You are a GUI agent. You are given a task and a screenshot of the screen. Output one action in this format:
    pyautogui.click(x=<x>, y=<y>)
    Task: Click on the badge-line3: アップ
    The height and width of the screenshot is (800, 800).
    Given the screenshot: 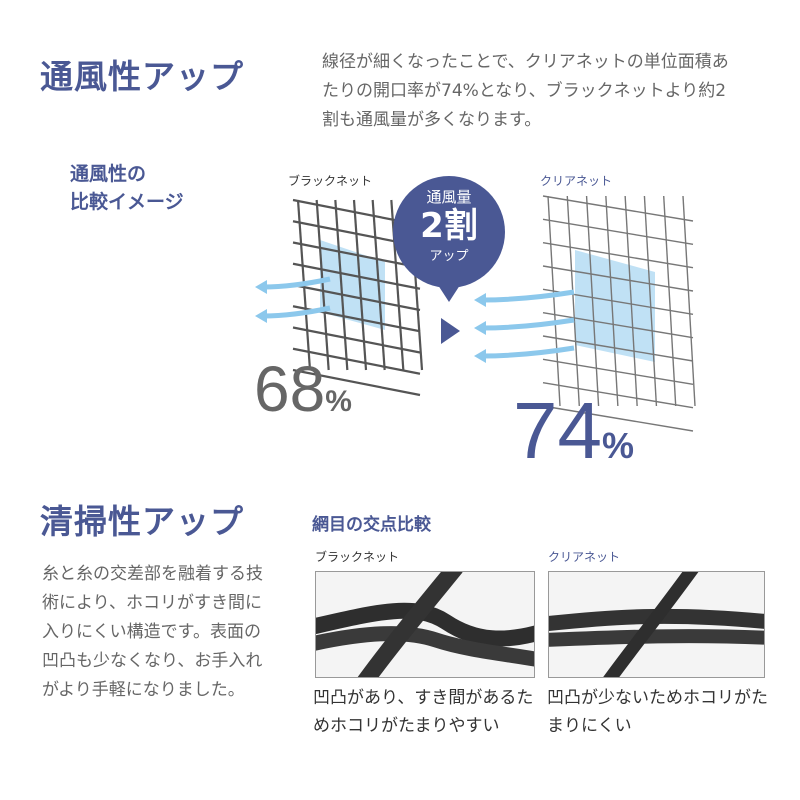 What is the action you would take?
    pyautogui.click(x=449, y=256)
    